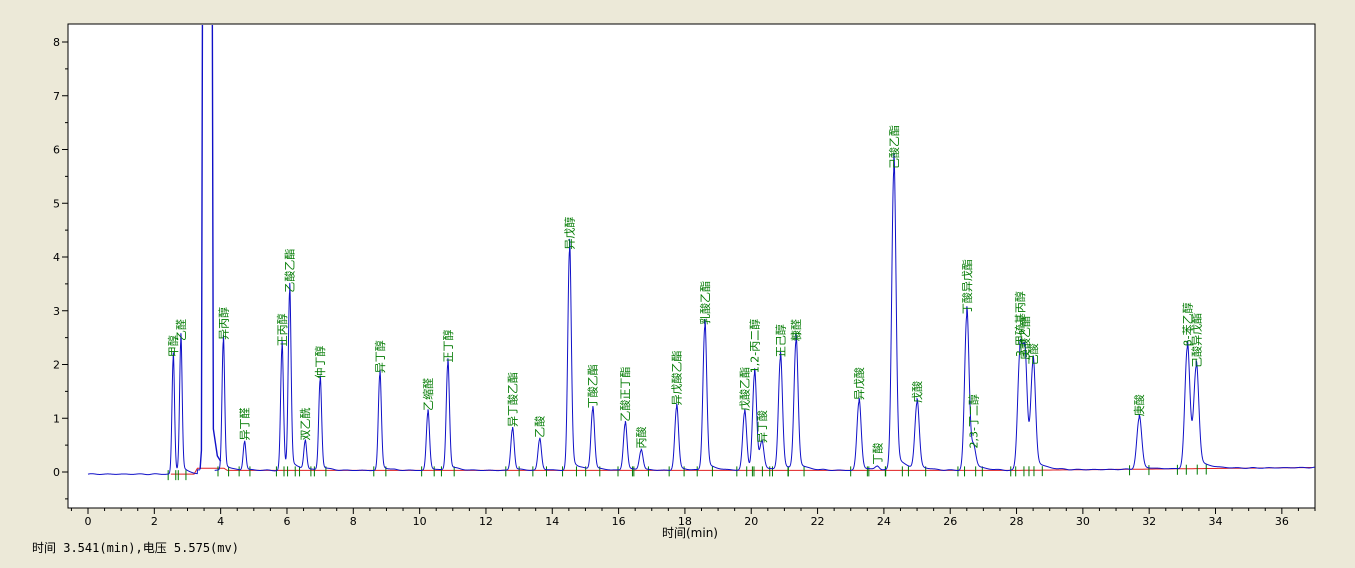 Image resolution: width=1355 pixels, height=568 pixels. I want to click on peak-label: 己酸, so click(1033, 354).